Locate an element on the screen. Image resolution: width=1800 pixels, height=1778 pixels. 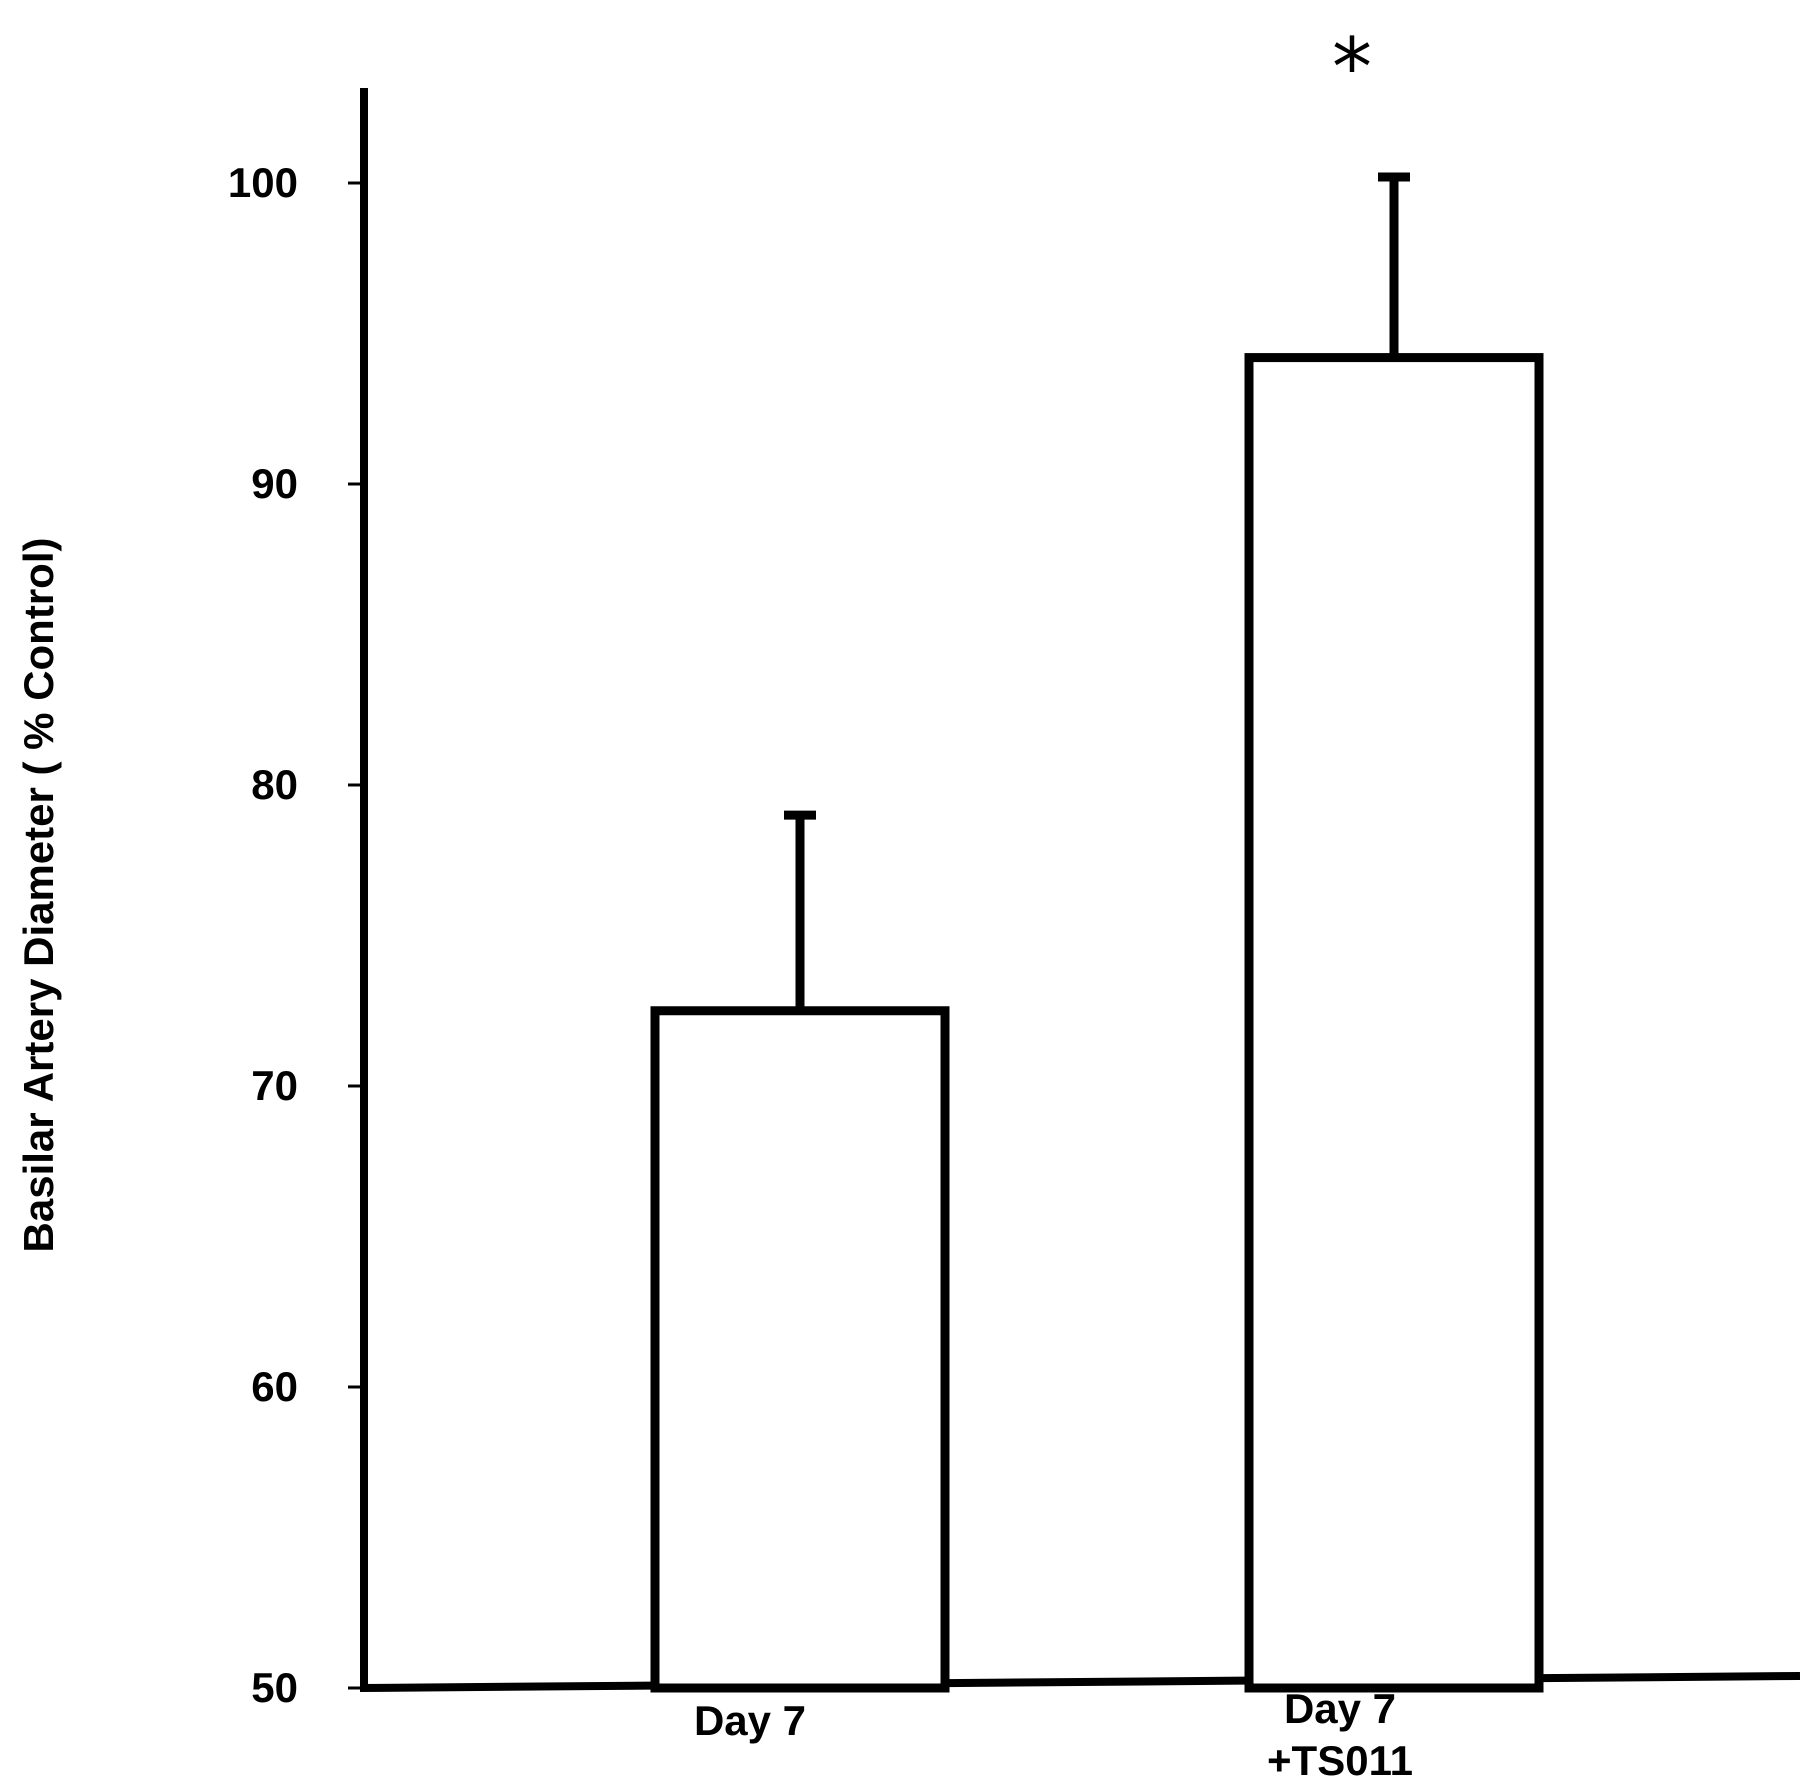
y-tick-label: 70 is located at coordinates (274, 1085).